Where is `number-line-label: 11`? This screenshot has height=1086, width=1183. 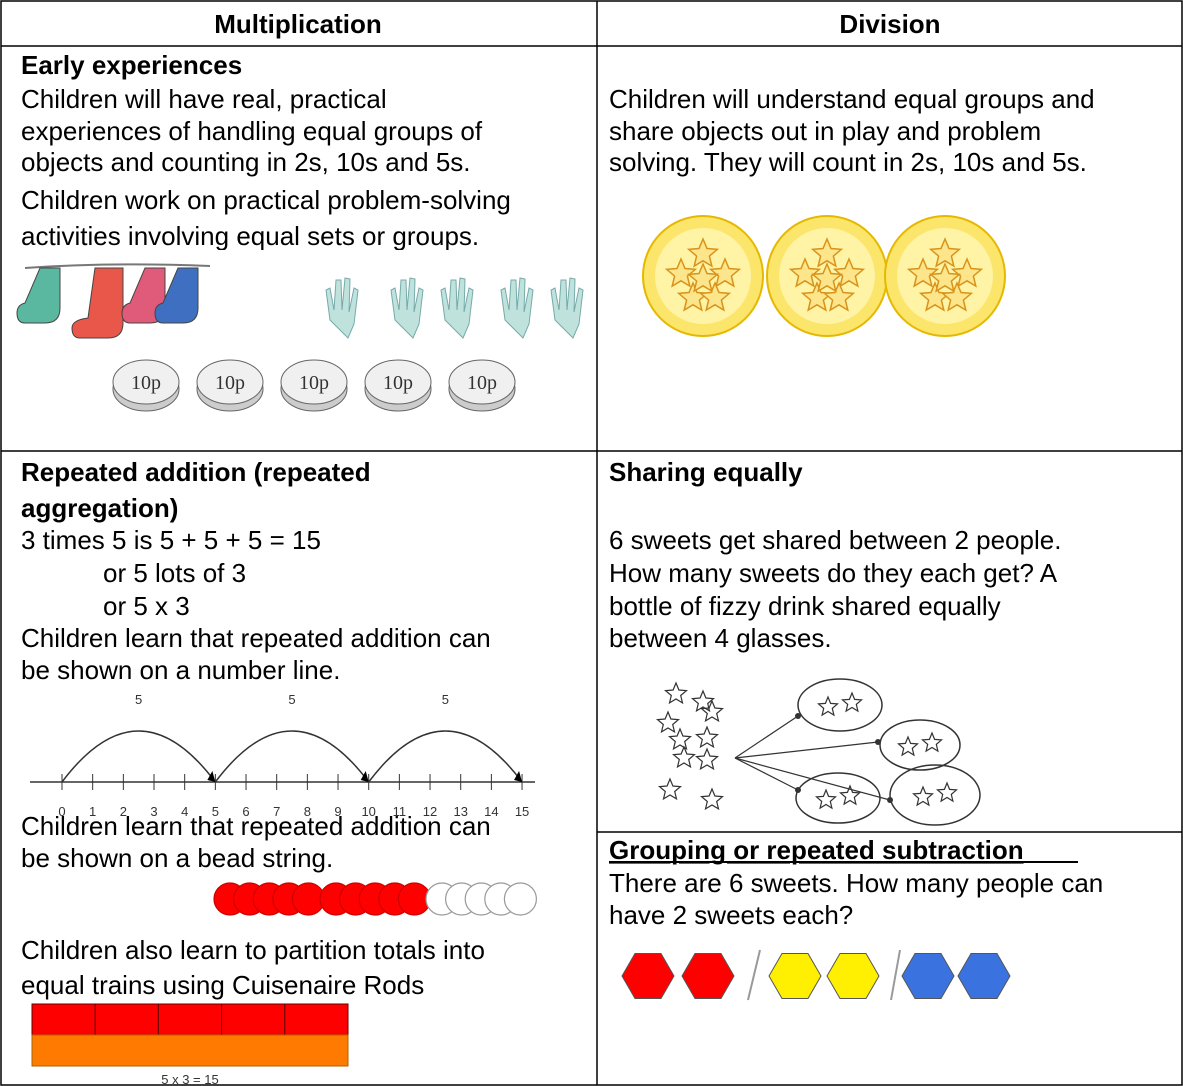 number-line-label: 11 is located at coordinates (400, 811).